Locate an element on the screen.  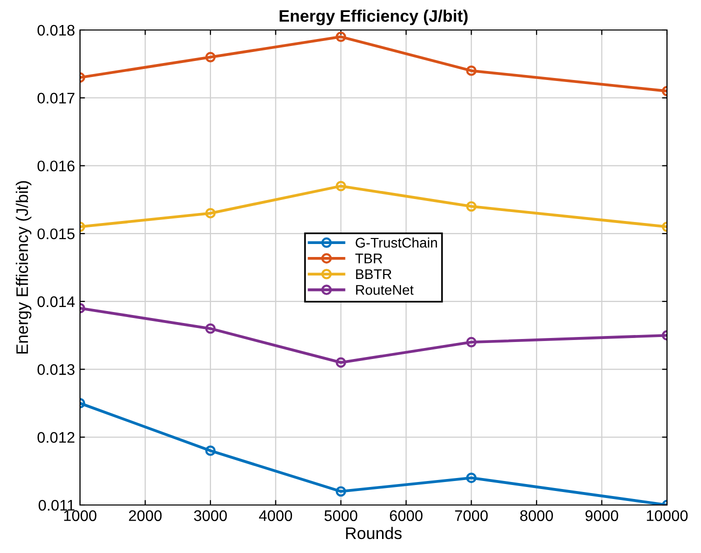
x-tick-label: 3000 is located at coordinates (210, 516).